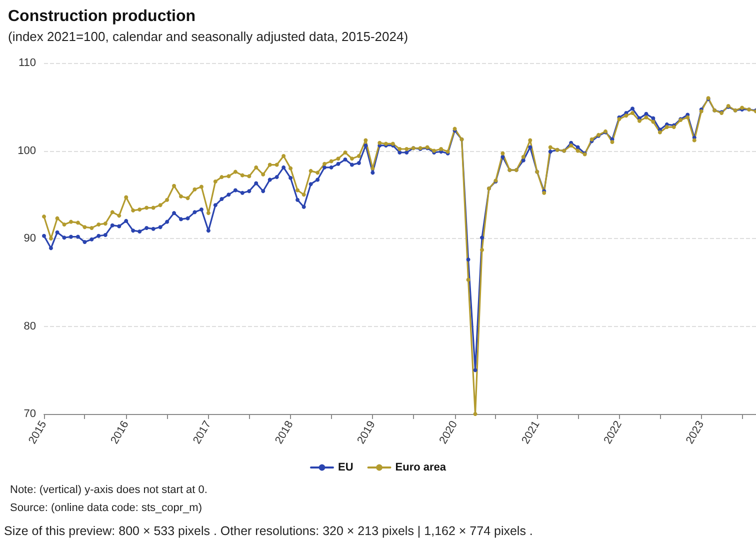 This screenshot has width=756, height=538. What do you see at coordinates (30, 238) in the screenshot?
I see `y-tick-label: 90` at bounding box center [30, 238].